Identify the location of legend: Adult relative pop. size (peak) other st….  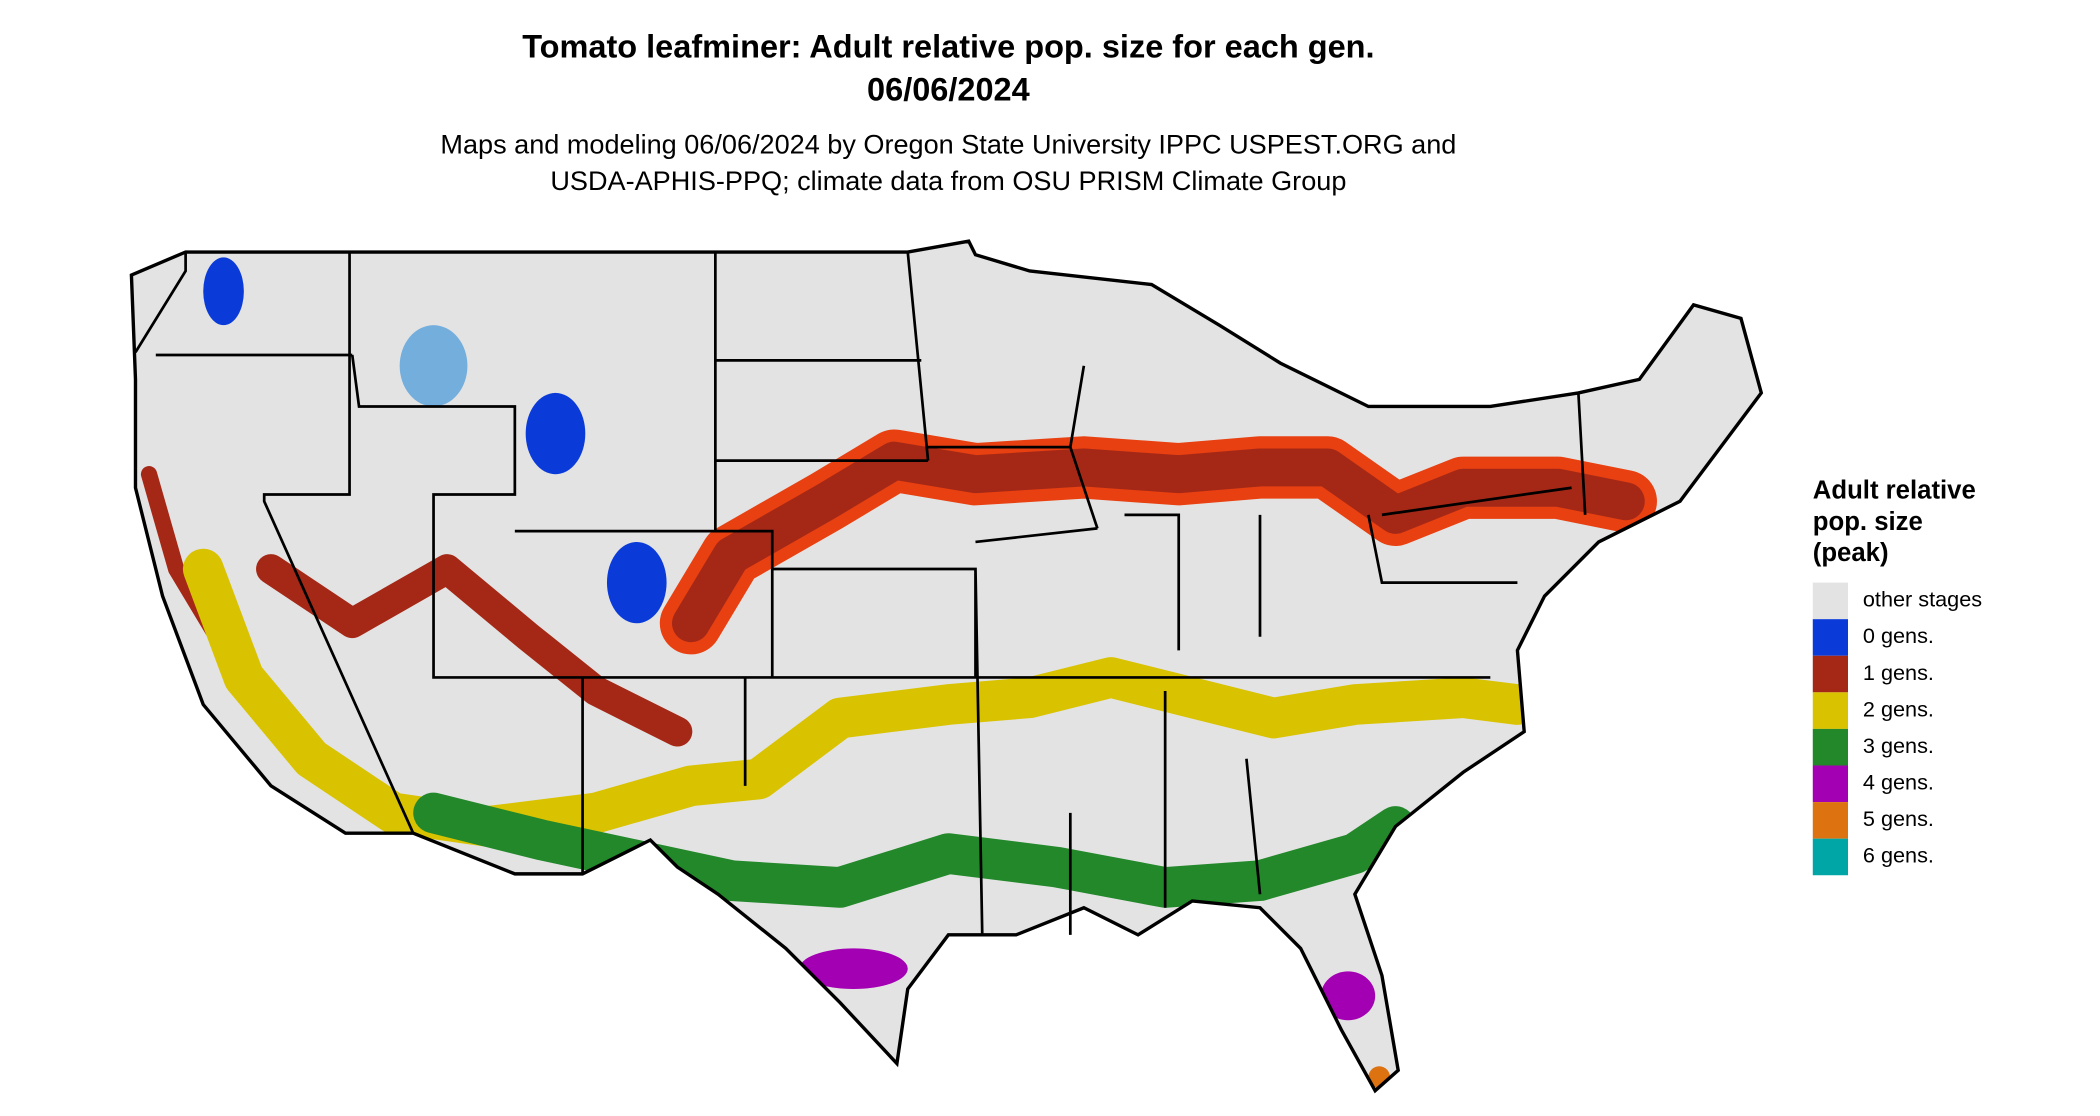
(1897, 676).